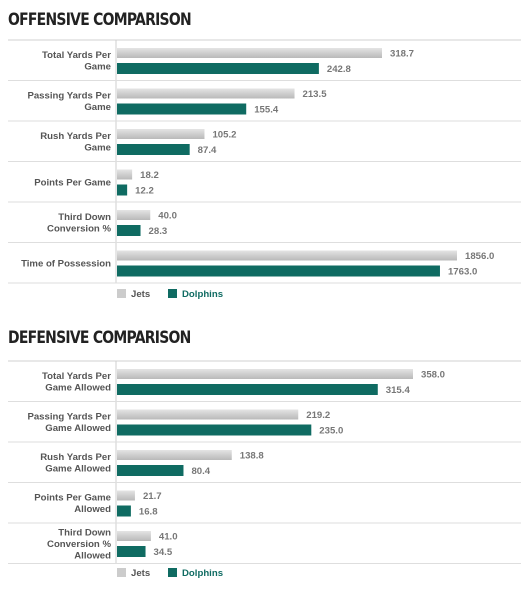 This screenshot has height=606, width=521. I want to click on jets-value-label: 138.8, so click(252, 456).